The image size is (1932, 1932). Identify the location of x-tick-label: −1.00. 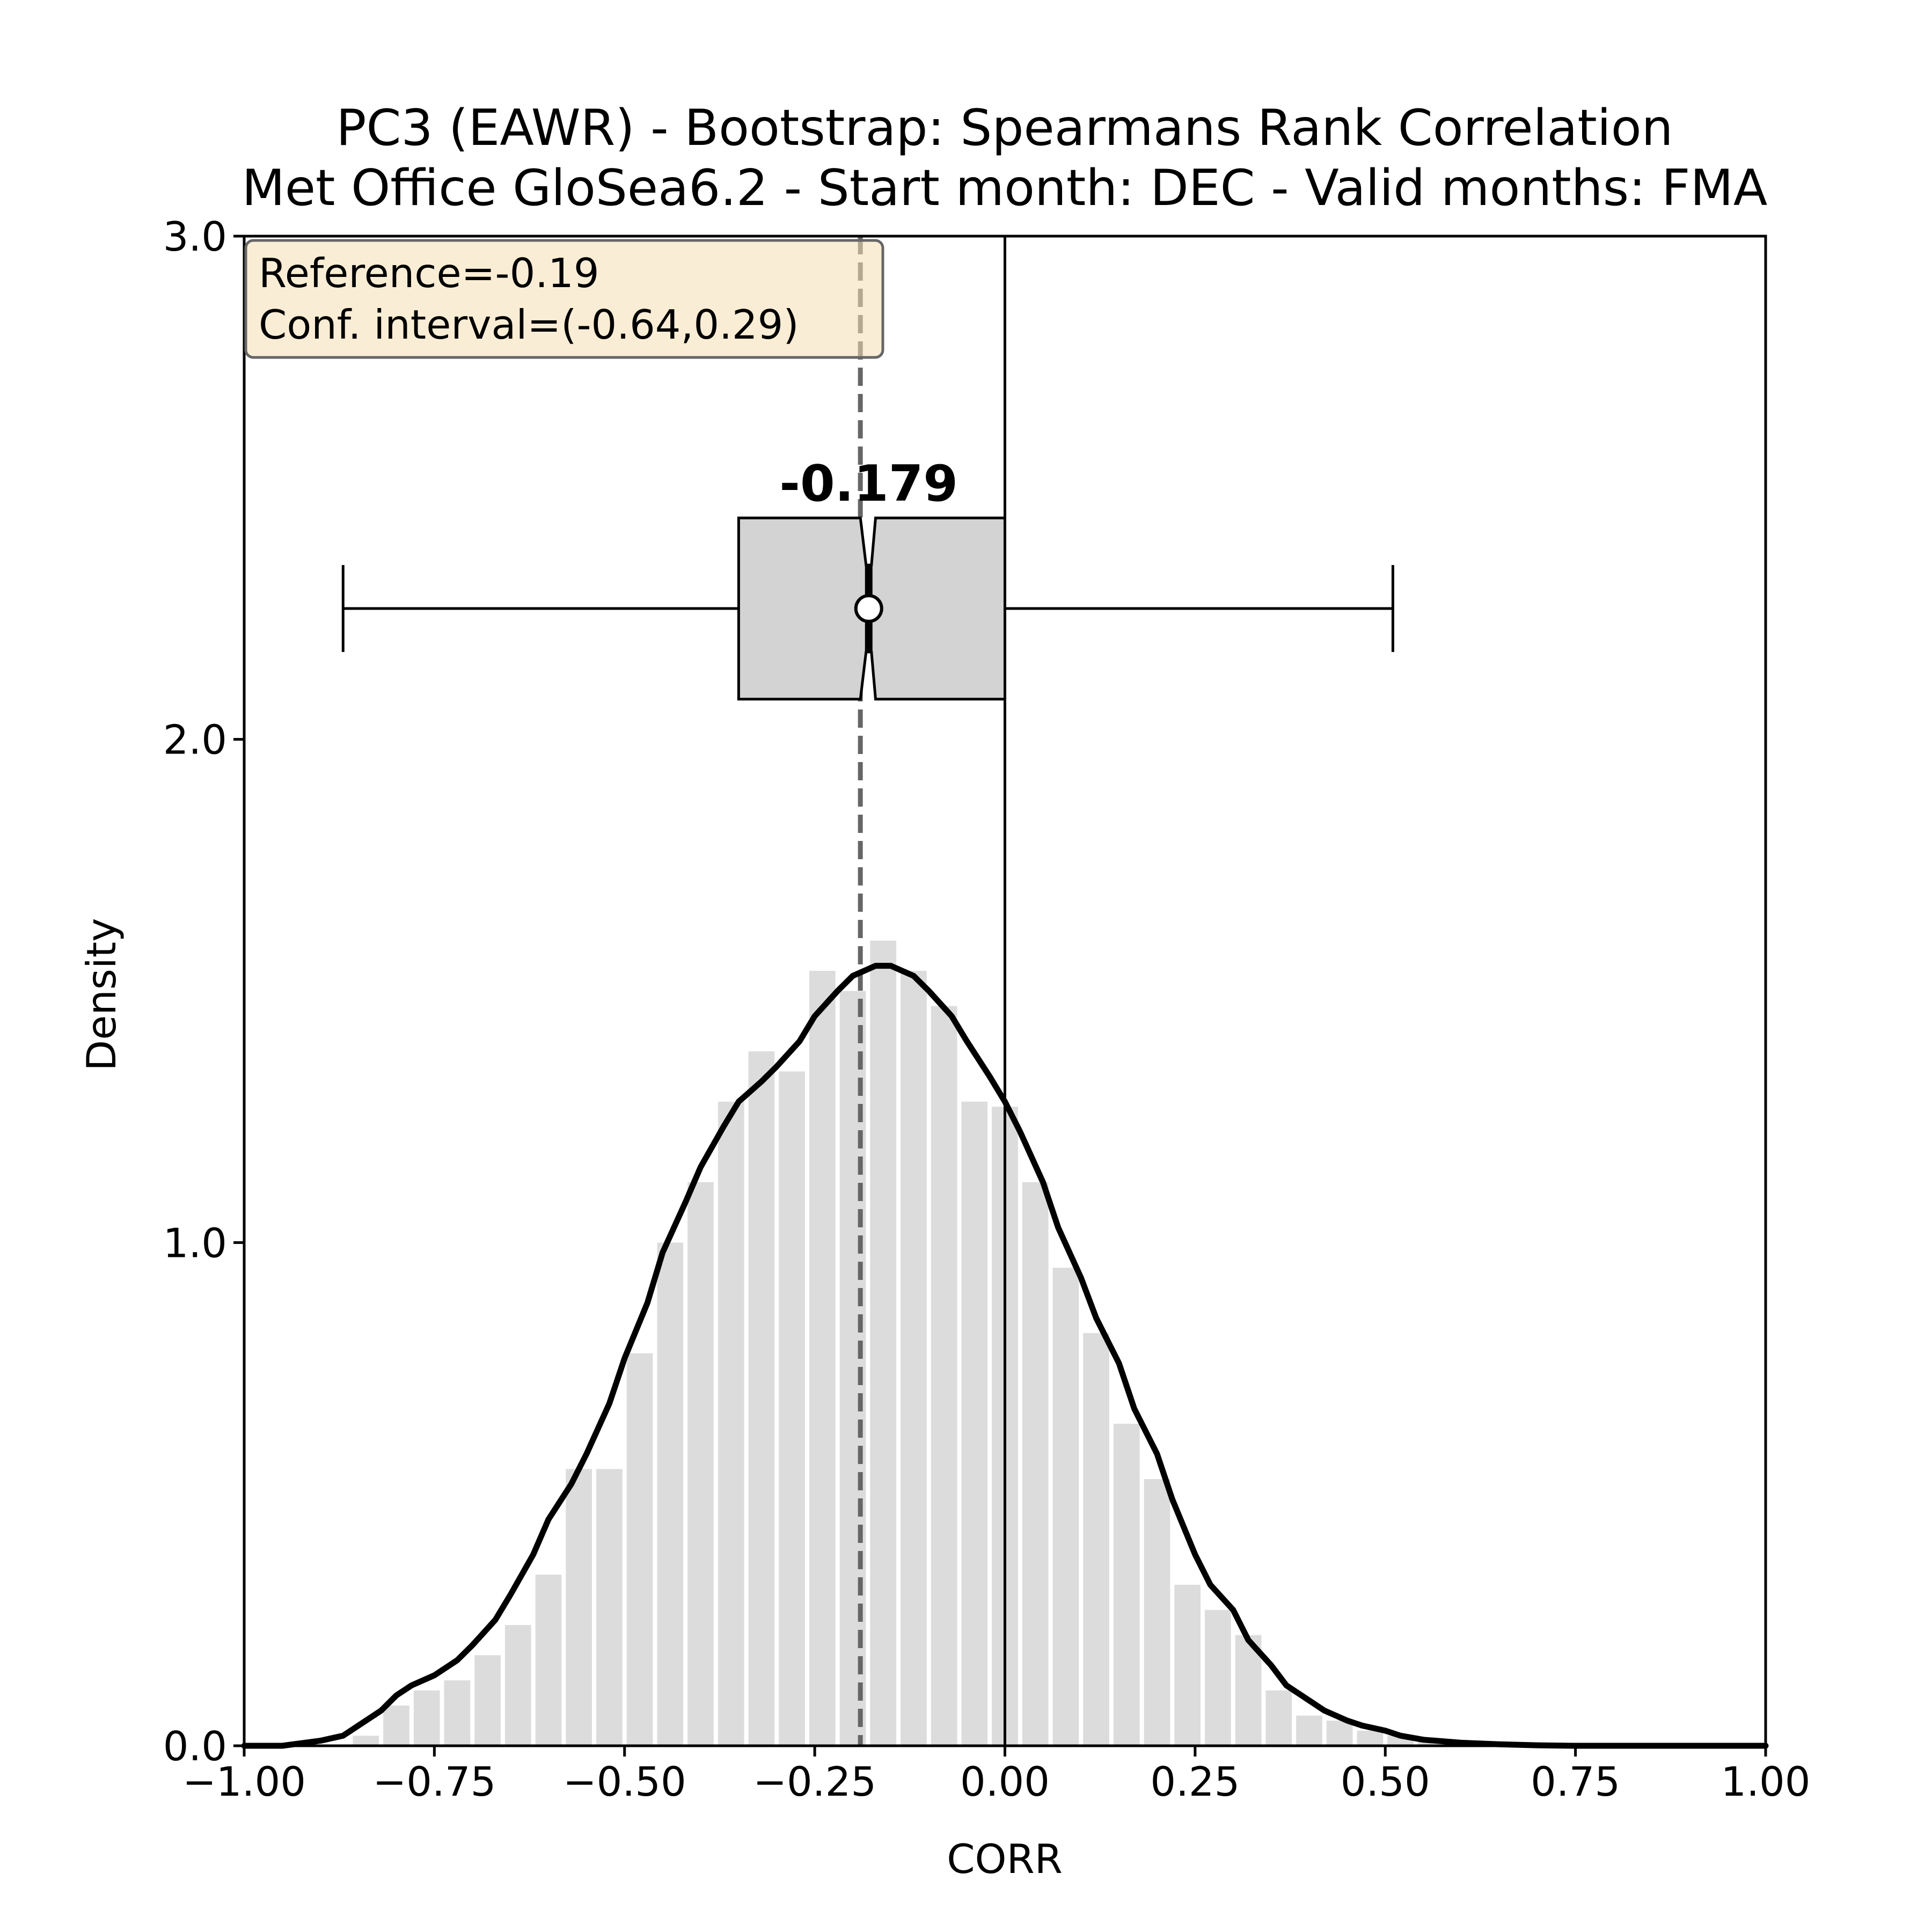
(244, 1781).